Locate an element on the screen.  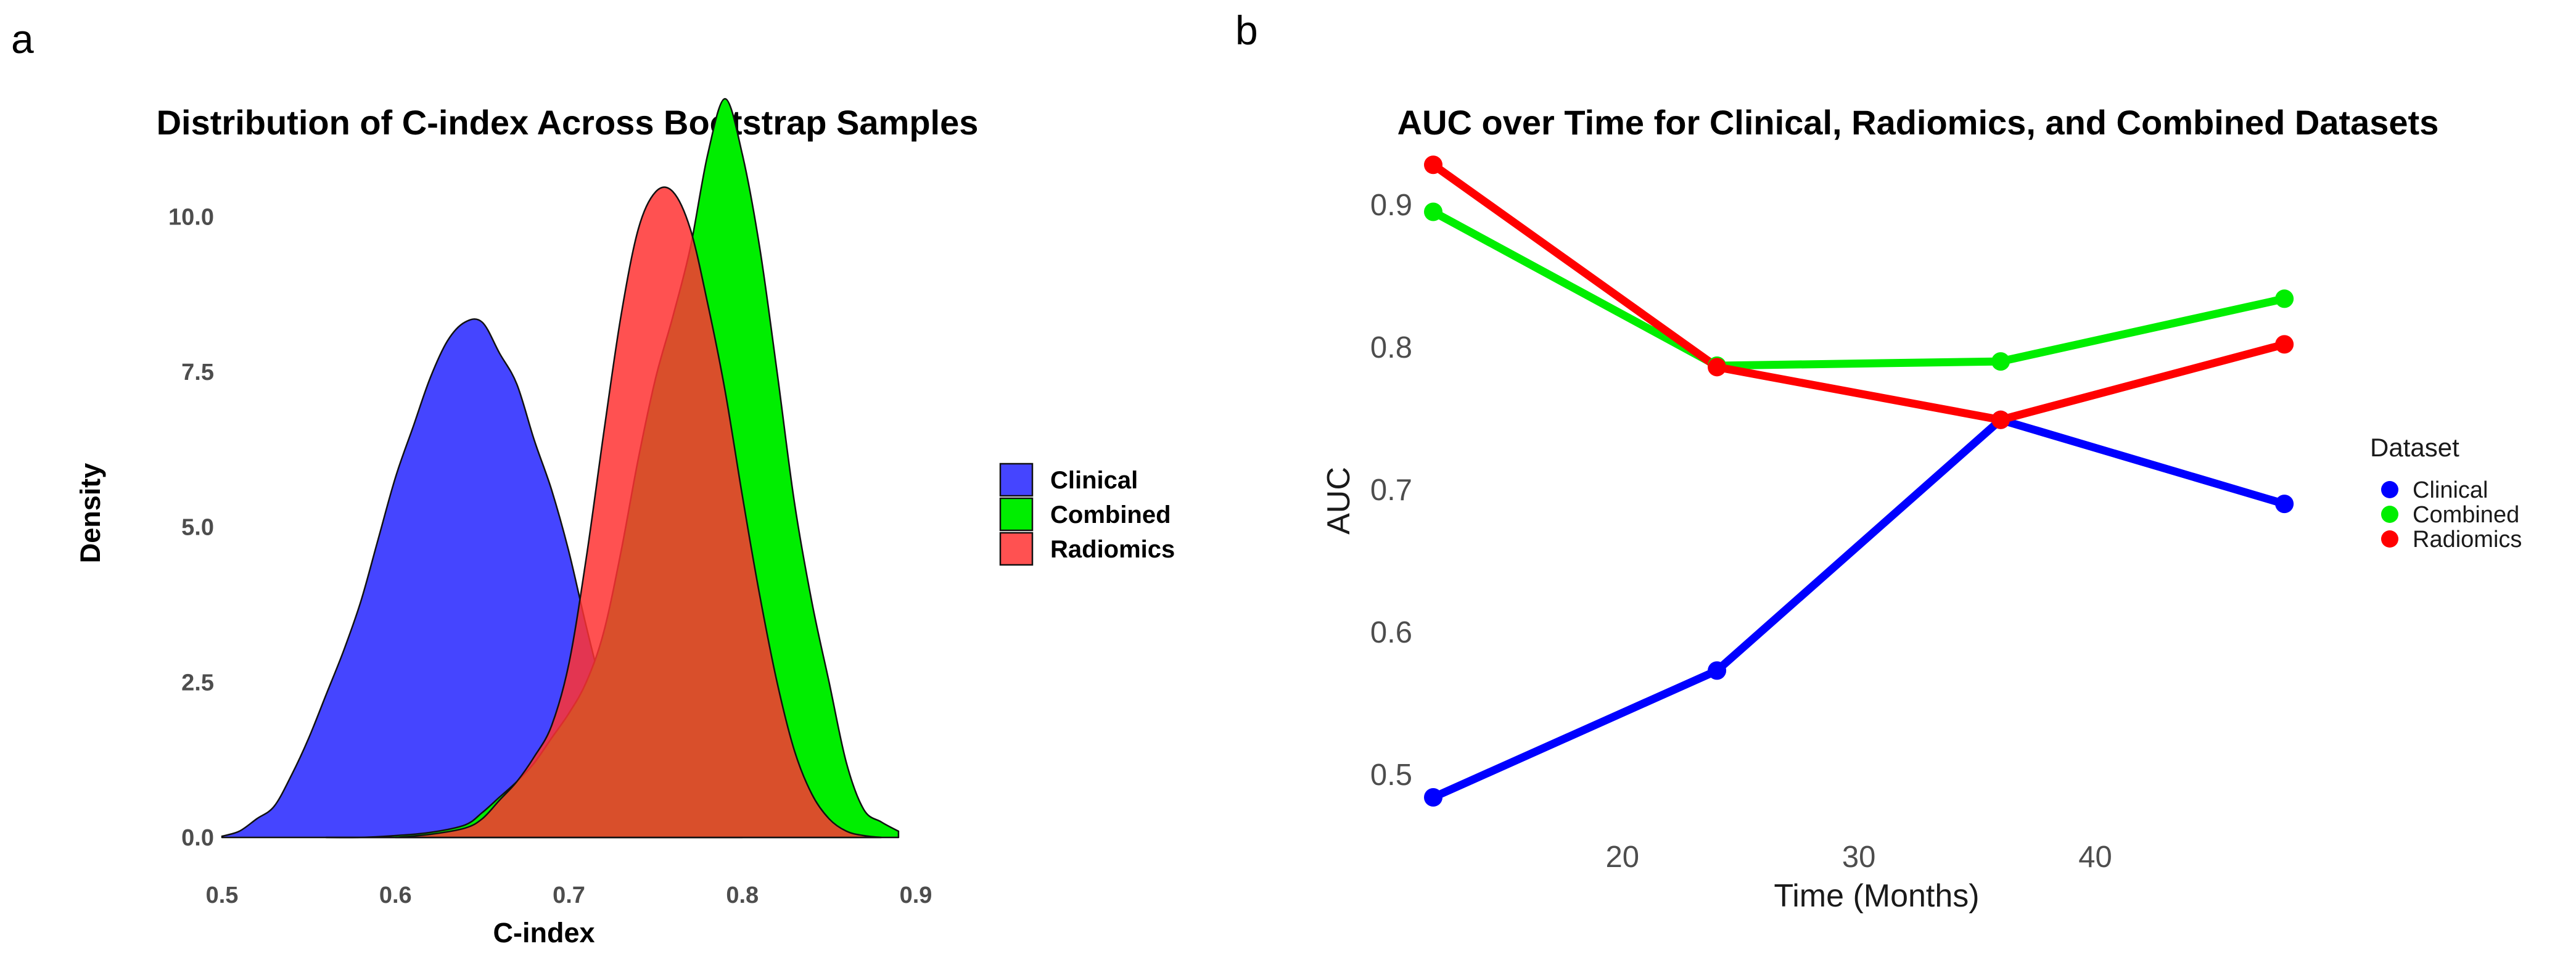
legend: Clinical Combined Radiomics is located at coordinates (1087, 514).